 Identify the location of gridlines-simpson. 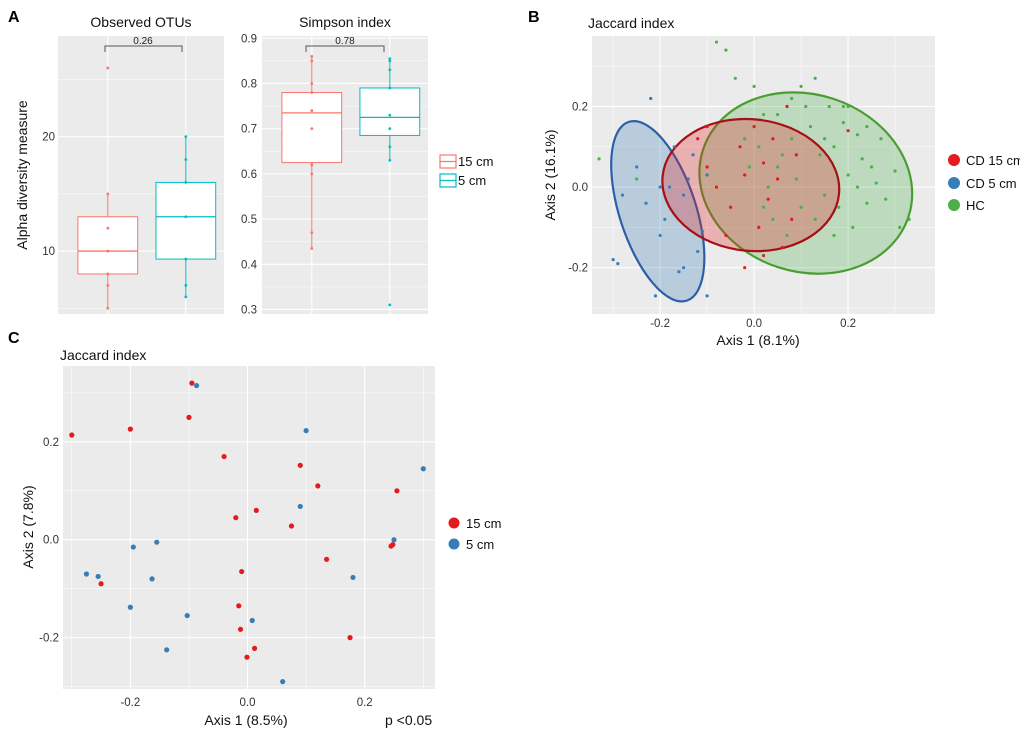
(345, 175).